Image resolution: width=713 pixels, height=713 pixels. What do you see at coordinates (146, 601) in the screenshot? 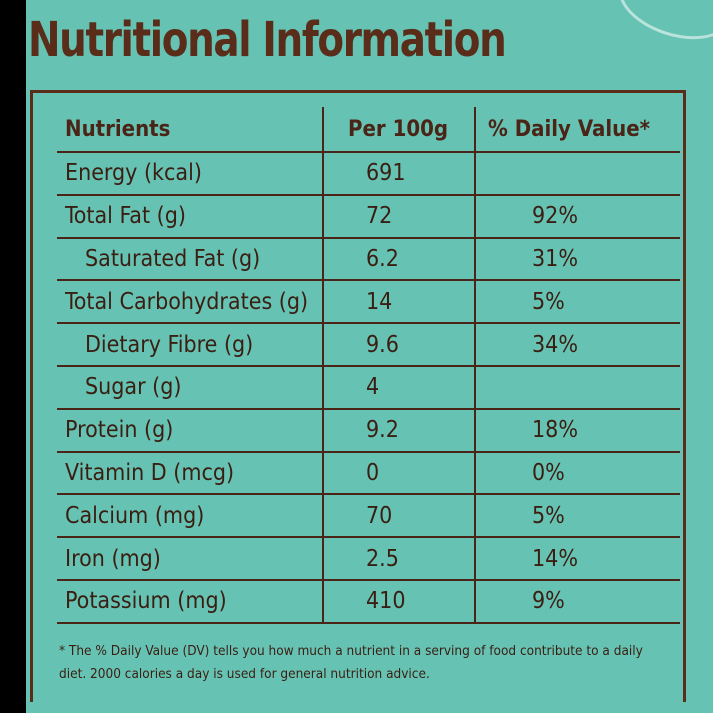
I see `nutrient-name: Potassium (mg)` at bounding box center [146, 601].